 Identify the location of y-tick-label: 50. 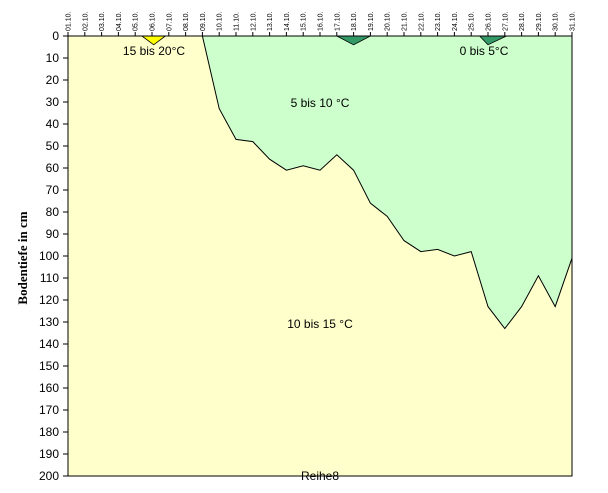
(53, 146).